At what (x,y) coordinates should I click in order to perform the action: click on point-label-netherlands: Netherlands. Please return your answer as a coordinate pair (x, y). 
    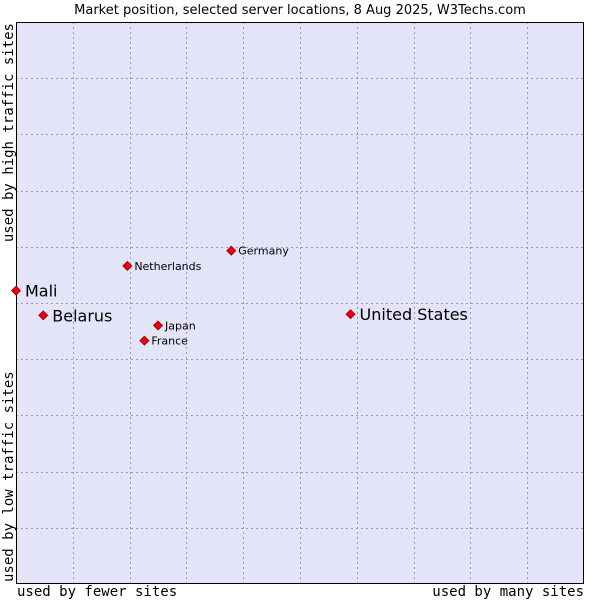
    Looking at the image, I should click on (167, 266).